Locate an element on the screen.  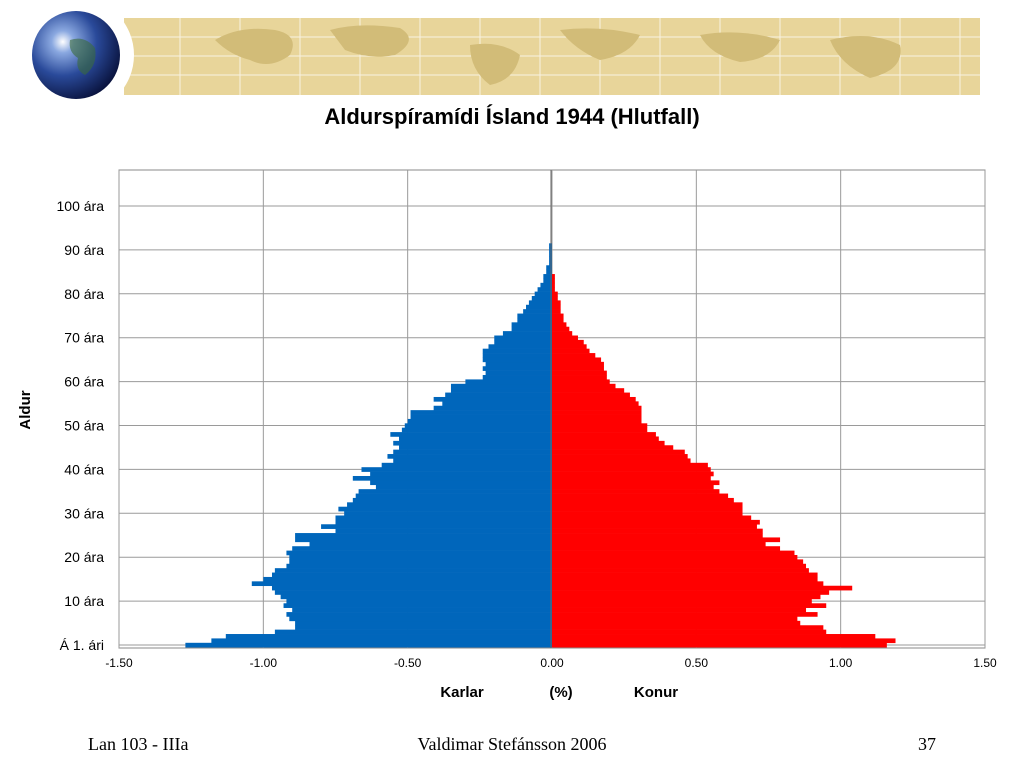
banner-continents is located at coordinates (558, 55).